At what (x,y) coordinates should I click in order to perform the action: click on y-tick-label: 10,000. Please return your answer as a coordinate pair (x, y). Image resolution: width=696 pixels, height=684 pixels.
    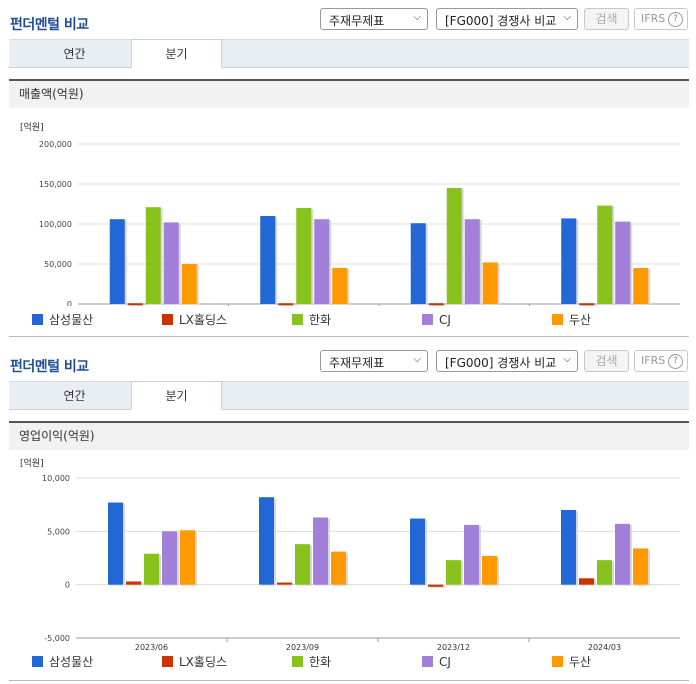
    Looking at the image, I should click on (56, 478).